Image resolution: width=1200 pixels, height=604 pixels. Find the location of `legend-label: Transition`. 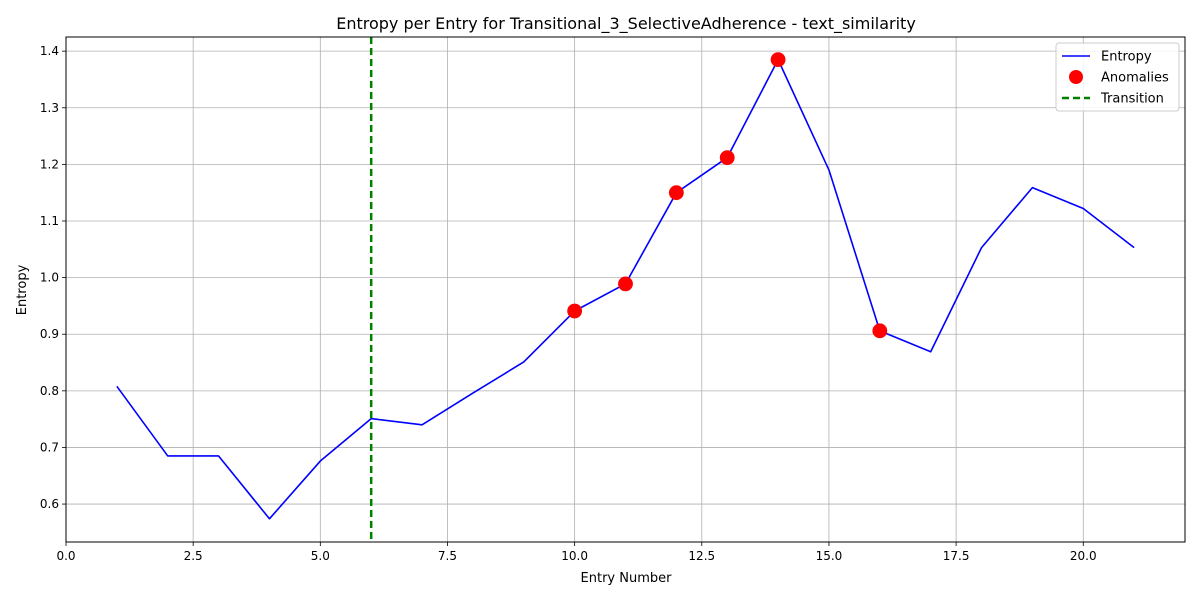

legend-label: Transition is located at coordinates (1132, 99).